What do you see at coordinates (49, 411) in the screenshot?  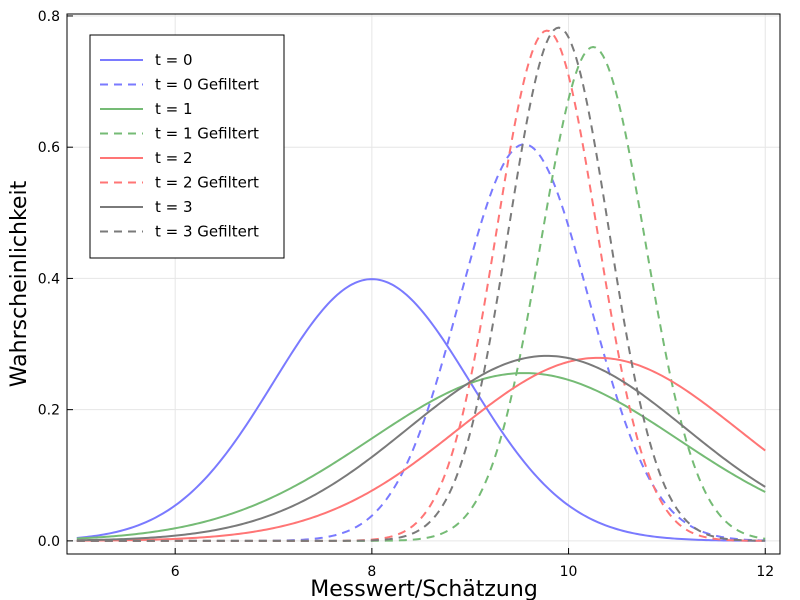 I see `y-tick-label: 0.2` at bounding box center [49, 411].